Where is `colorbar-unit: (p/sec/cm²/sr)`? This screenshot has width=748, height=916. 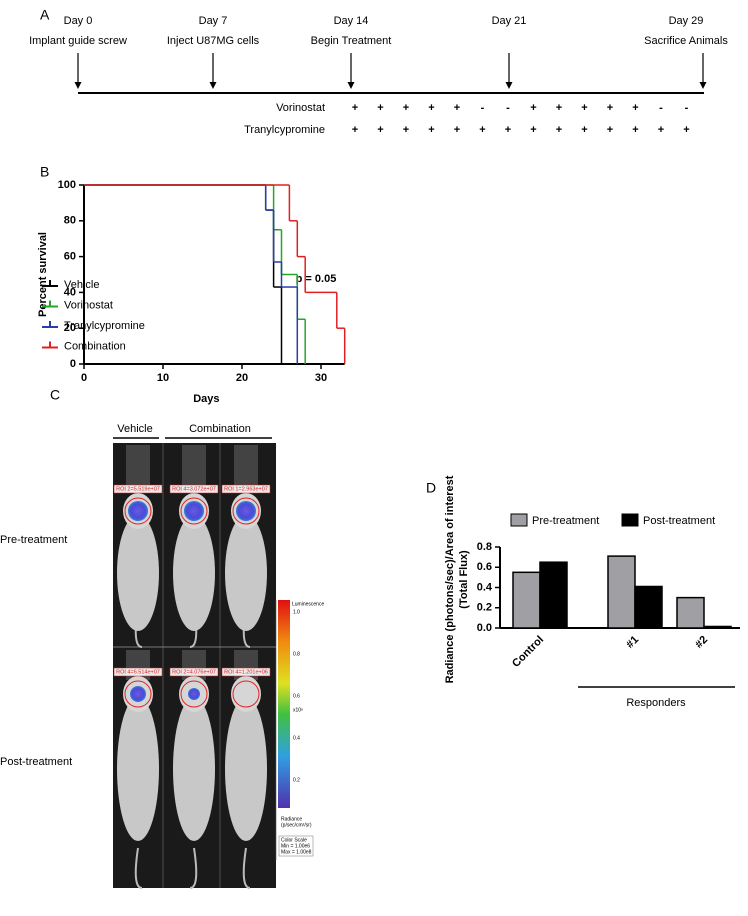 colorbar-unit: (p/sec/cm²/sr) is located at coordinates (296, 825).